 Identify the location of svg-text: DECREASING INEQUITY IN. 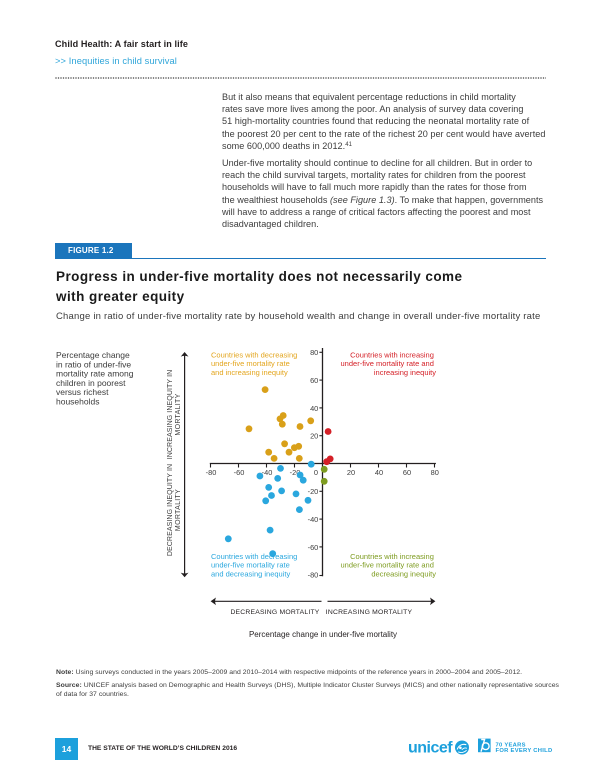
(170, 510).